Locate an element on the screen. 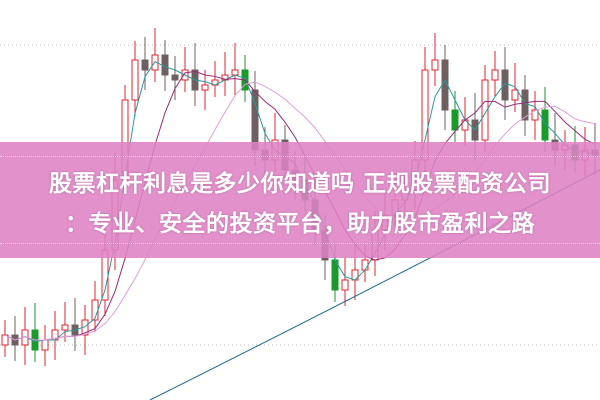 The width and height of the screenshot is (600, 400). title-line-2: ：专业、安全的投资平台，助力股市盈利之路 is located at coordinates (300, 224).